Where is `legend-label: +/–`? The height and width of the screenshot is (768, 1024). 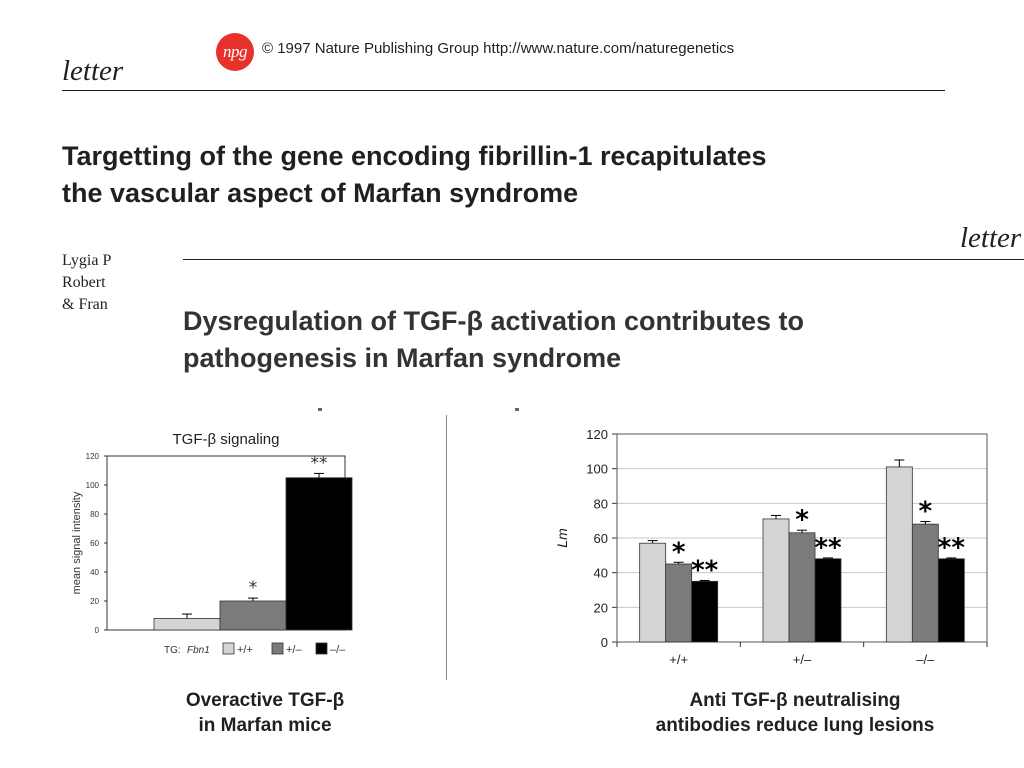 legend-label: +/– is located at coordinates (294, 650).